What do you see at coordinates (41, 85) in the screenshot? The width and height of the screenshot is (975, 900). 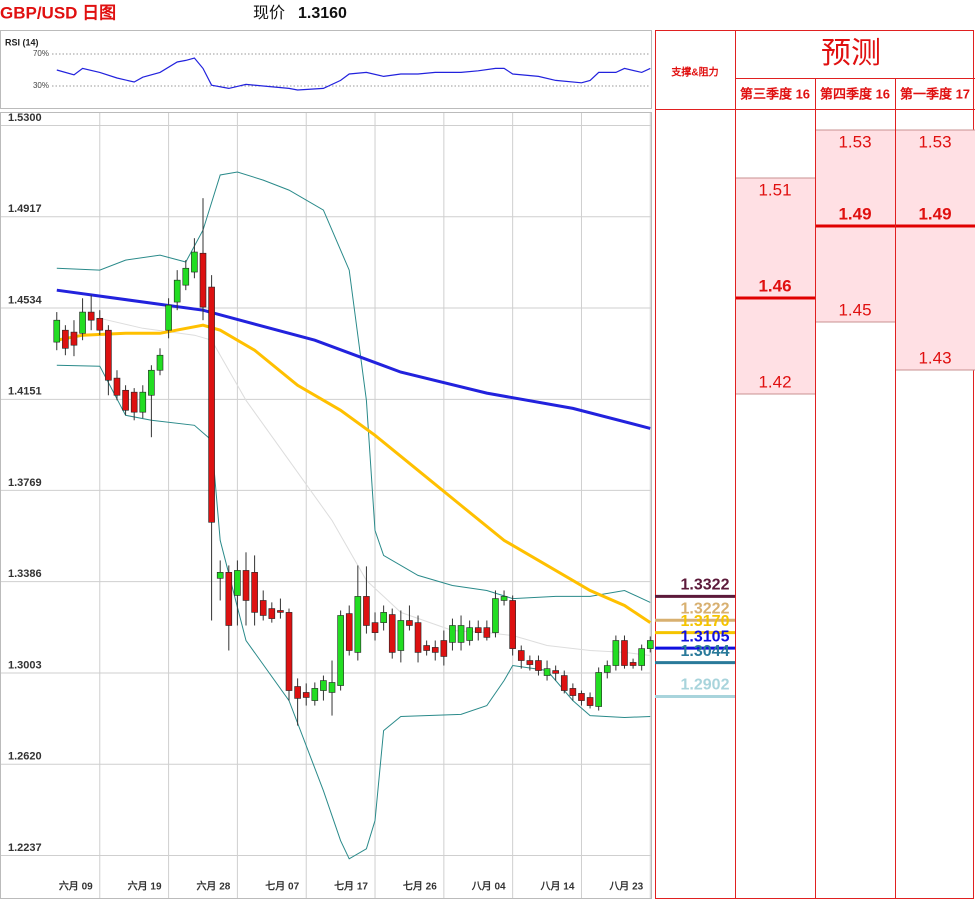 I see `y-tick-label: 30%` at bounding box center [41, 85].